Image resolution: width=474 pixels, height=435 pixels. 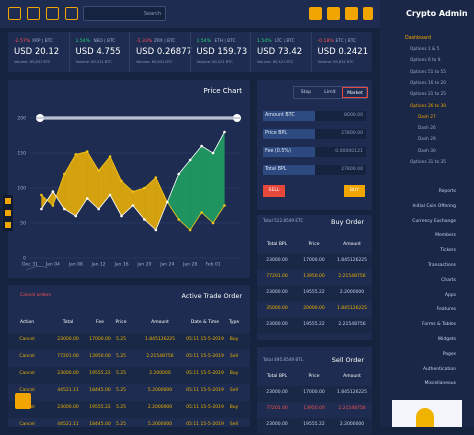 I want to click on nav-item: Transactions, so click(x=441, y=265).